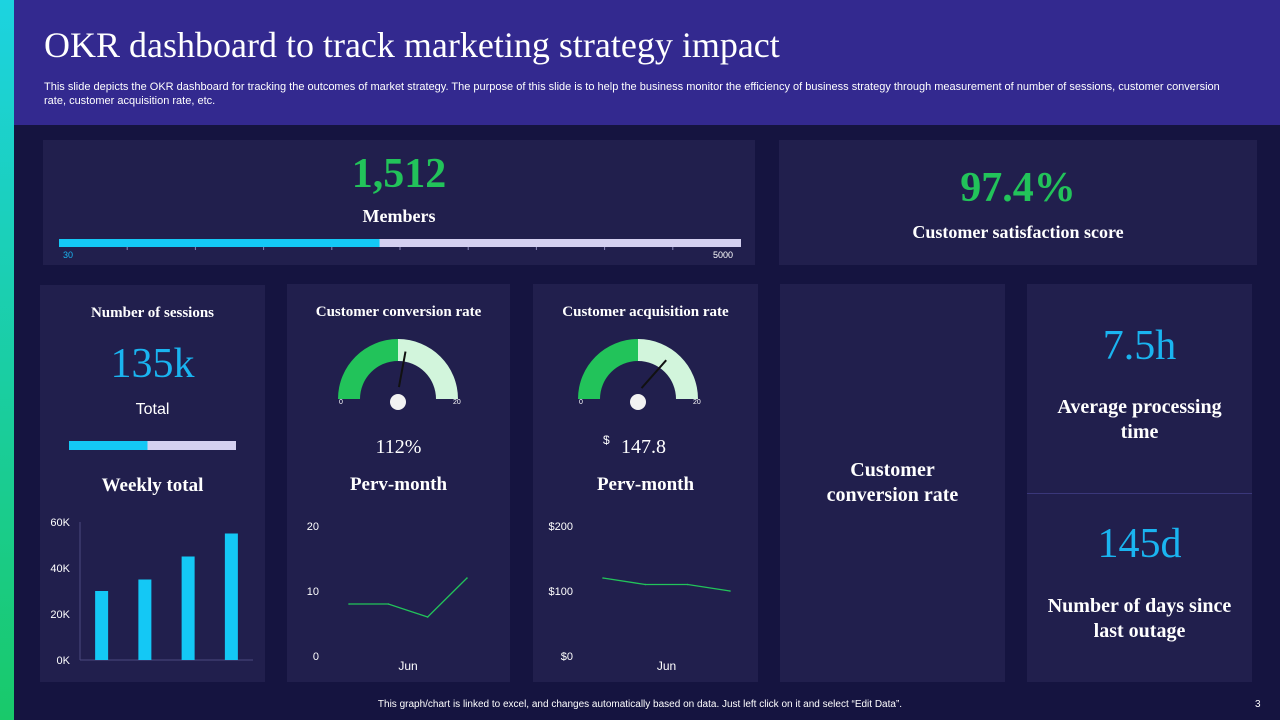  What do you see at coordinates (60, 523) in the screenshot?
I see `bar-chart-y-tick-label: 60K` at bounding box center [60, 523].